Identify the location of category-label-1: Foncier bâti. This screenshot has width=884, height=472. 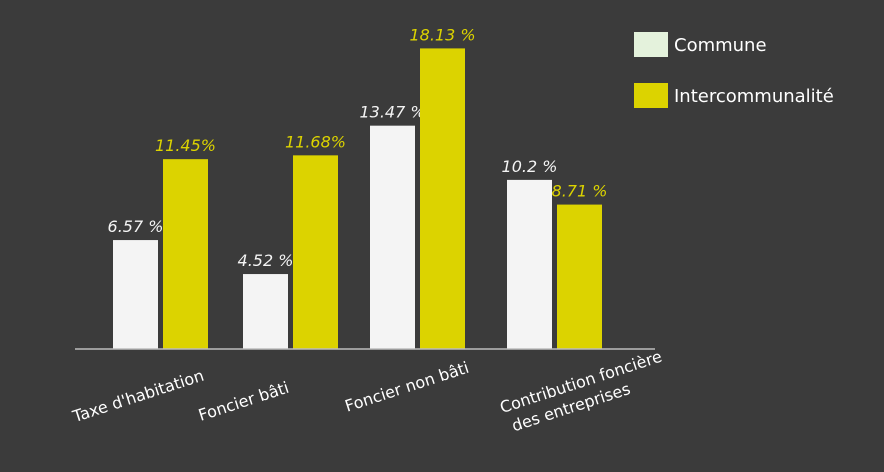
(243, 401).